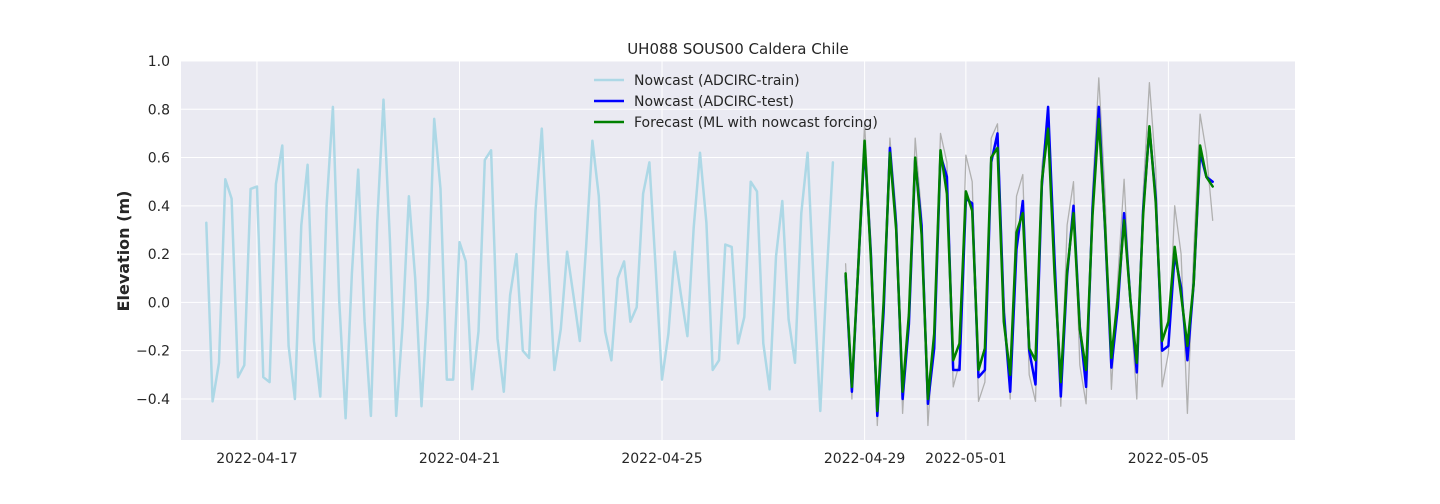 This screenshot has height=504, width=1440. What do you see at coordinates (159, 159) in the screenshot?
I see `y-tick-label: 0.6` at bounding box center [159, 159].